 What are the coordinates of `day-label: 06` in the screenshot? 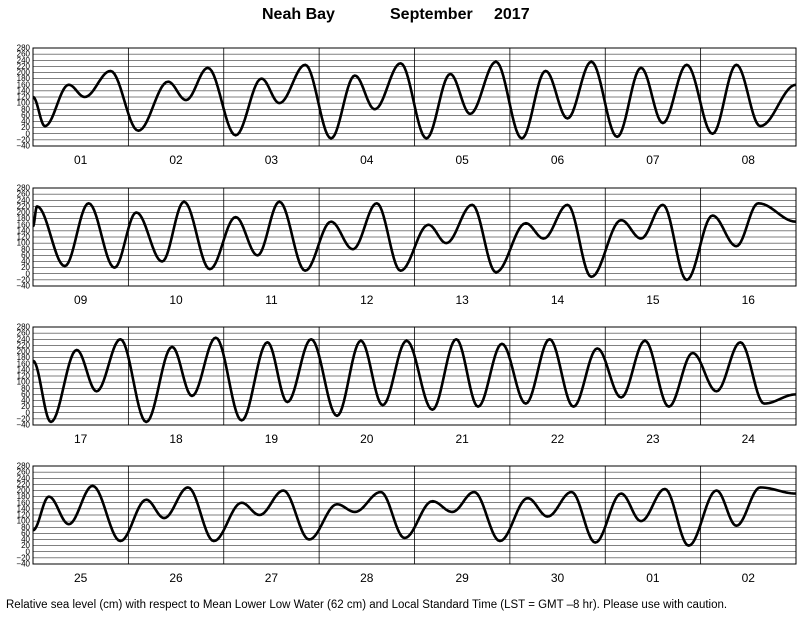 It's located at (558, 160).